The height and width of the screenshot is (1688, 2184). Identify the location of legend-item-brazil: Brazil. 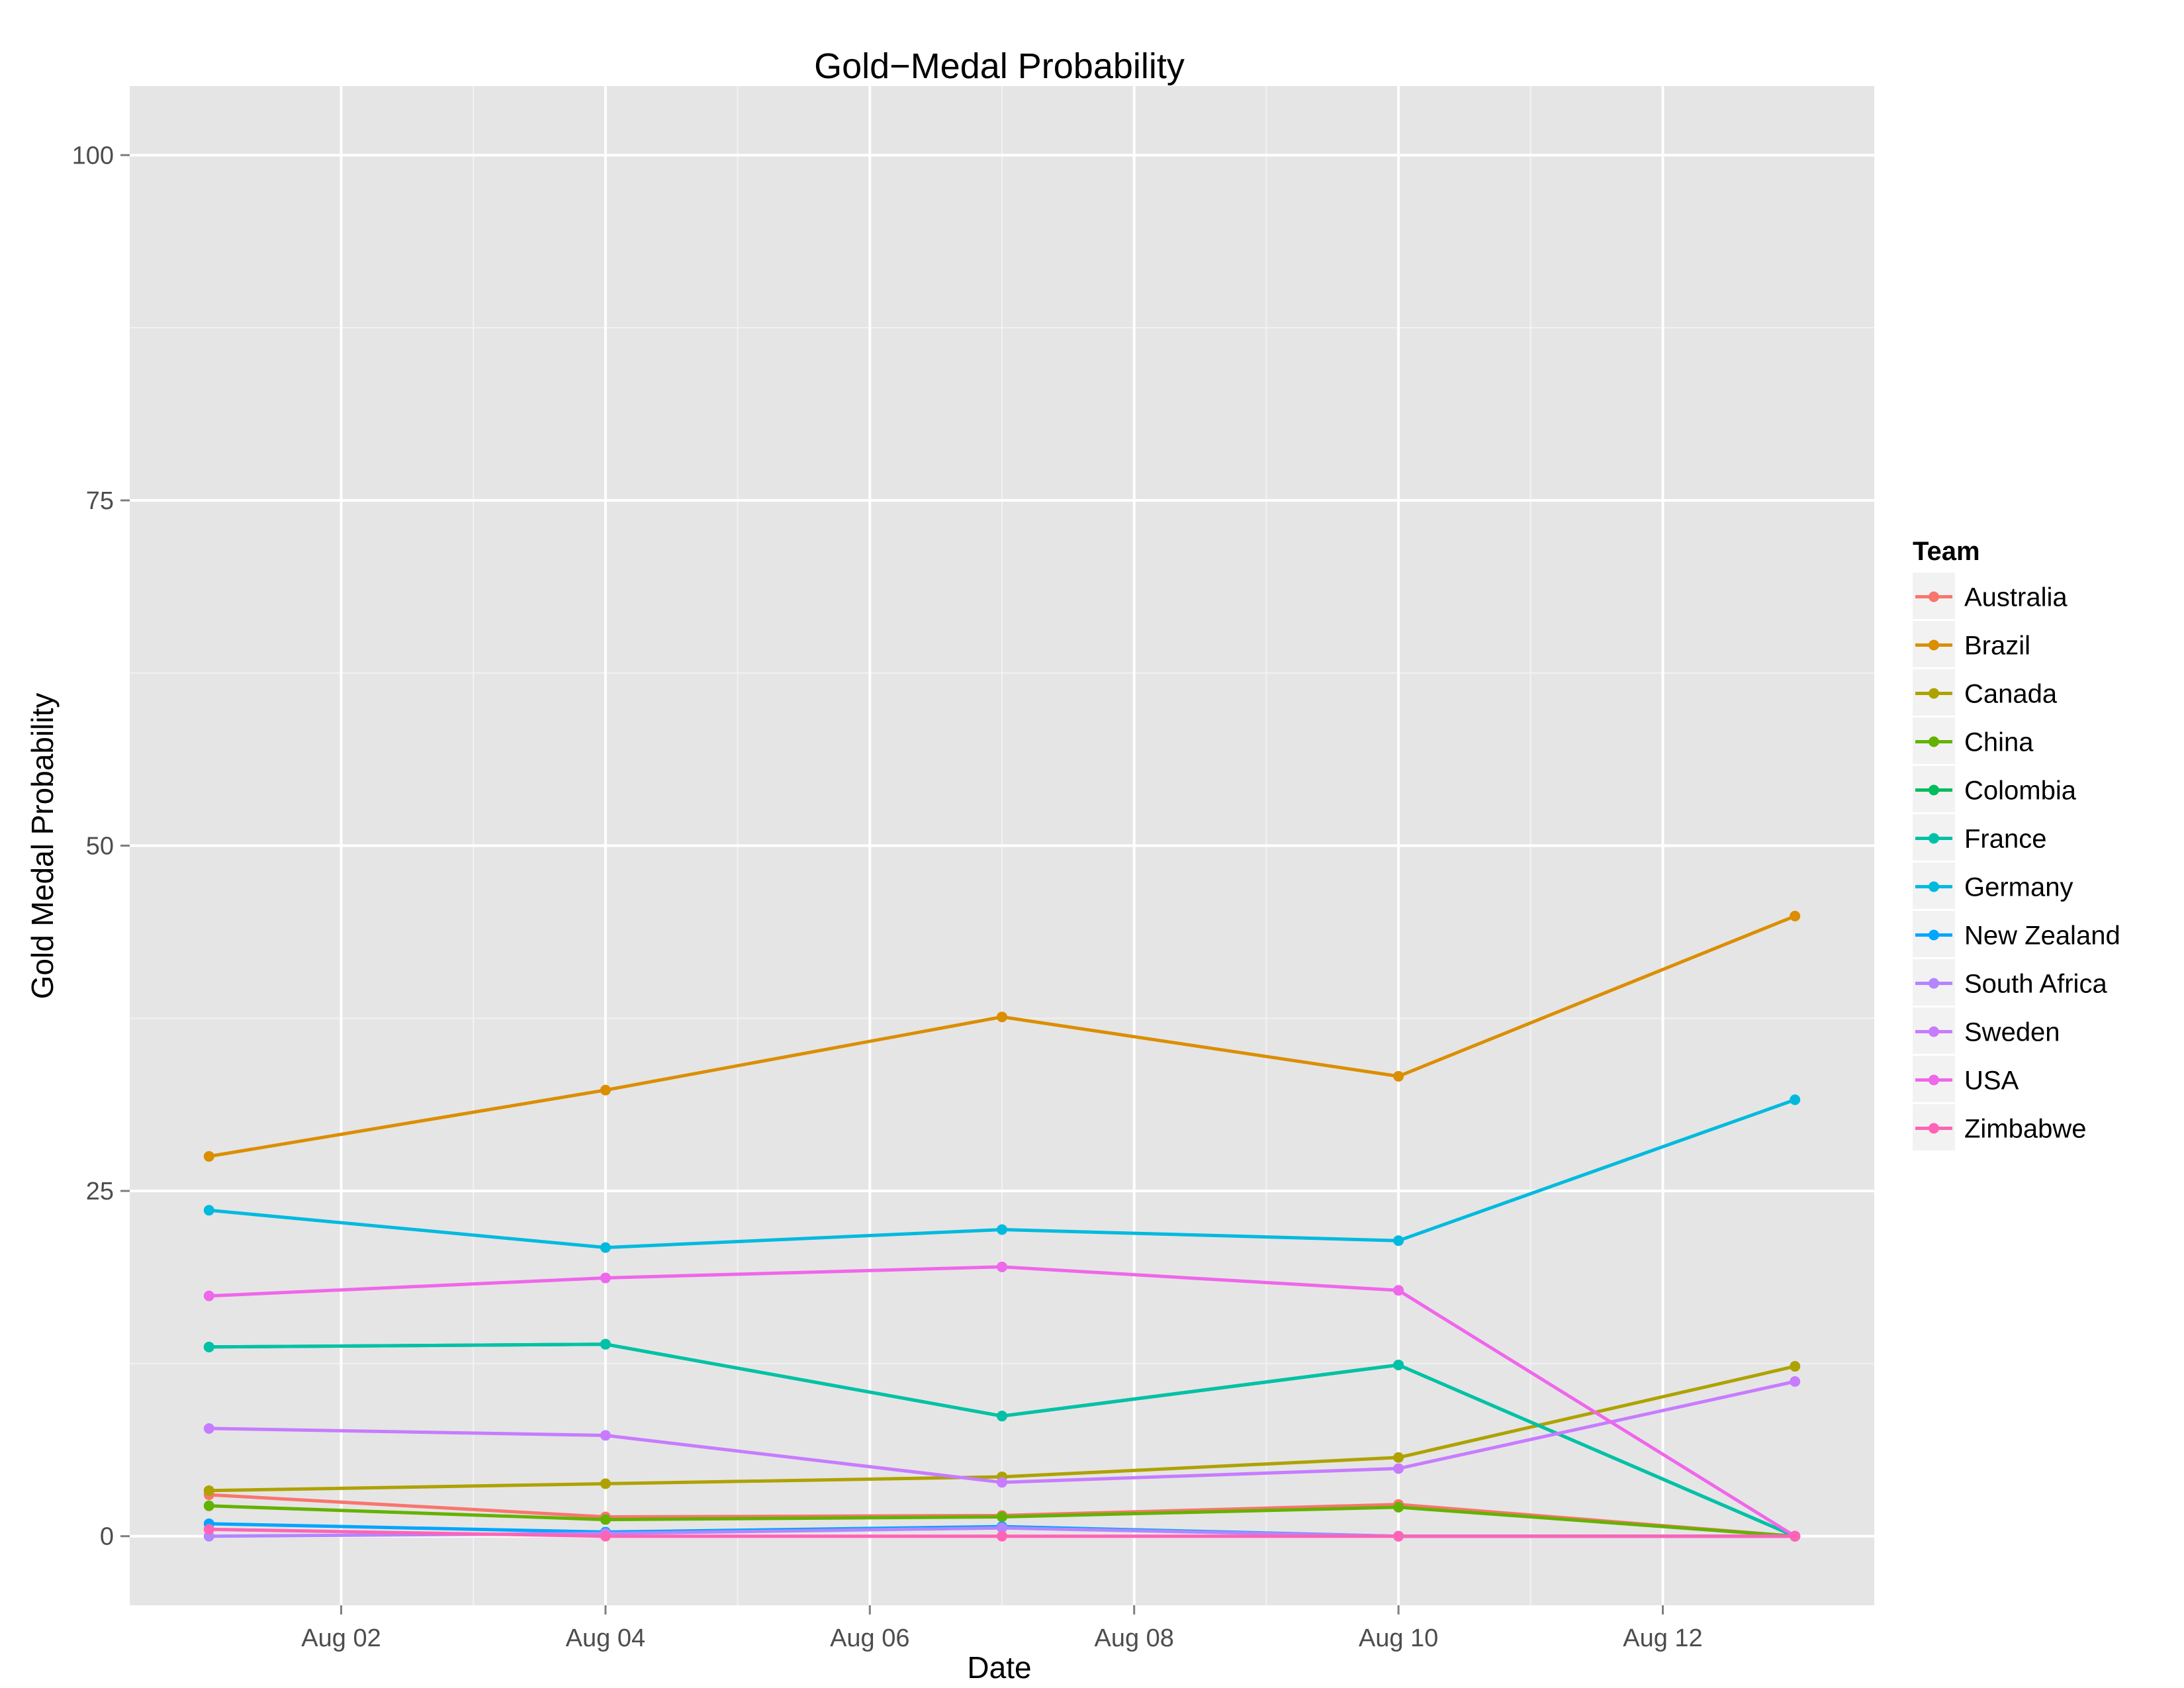
(1971, 644).